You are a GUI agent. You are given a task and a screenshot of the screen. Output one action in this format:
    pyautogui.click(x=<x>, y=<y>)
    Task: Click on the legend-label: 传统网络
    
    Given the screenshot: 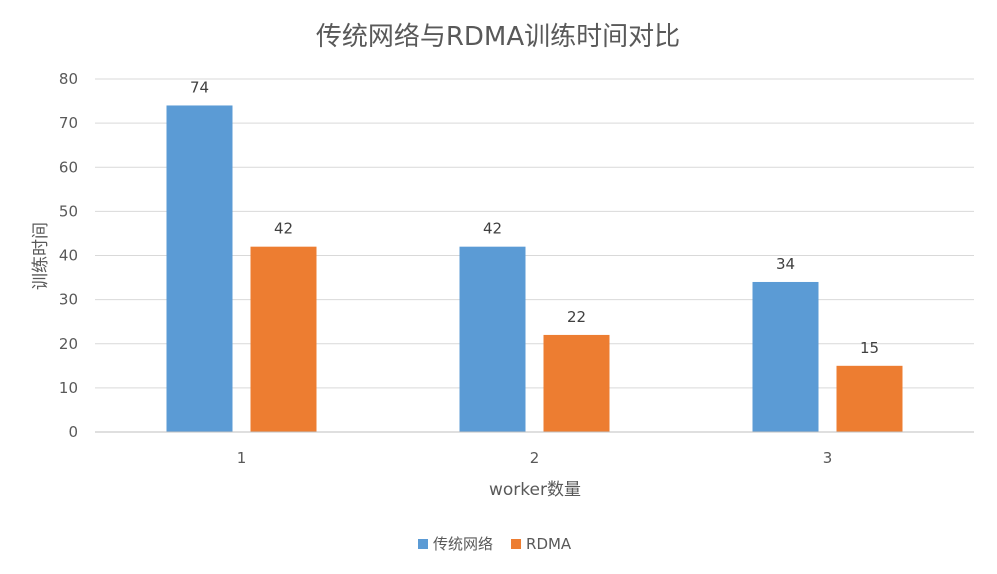 What is the action you would take?
    pyautogui.click(x=463, y=544)
    